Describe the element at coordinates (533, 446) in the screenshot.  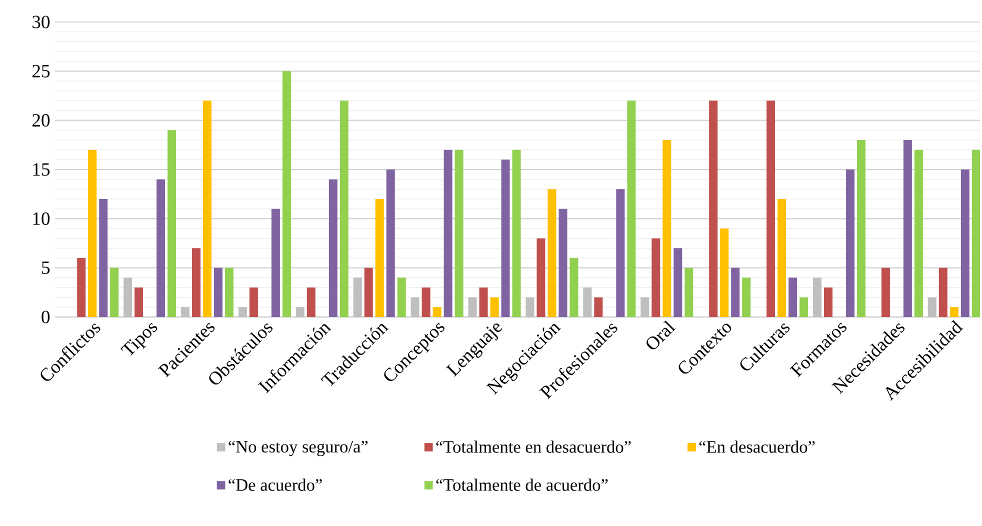
I see `legend-label: “Totalmente en desacuerdo”` at that location.